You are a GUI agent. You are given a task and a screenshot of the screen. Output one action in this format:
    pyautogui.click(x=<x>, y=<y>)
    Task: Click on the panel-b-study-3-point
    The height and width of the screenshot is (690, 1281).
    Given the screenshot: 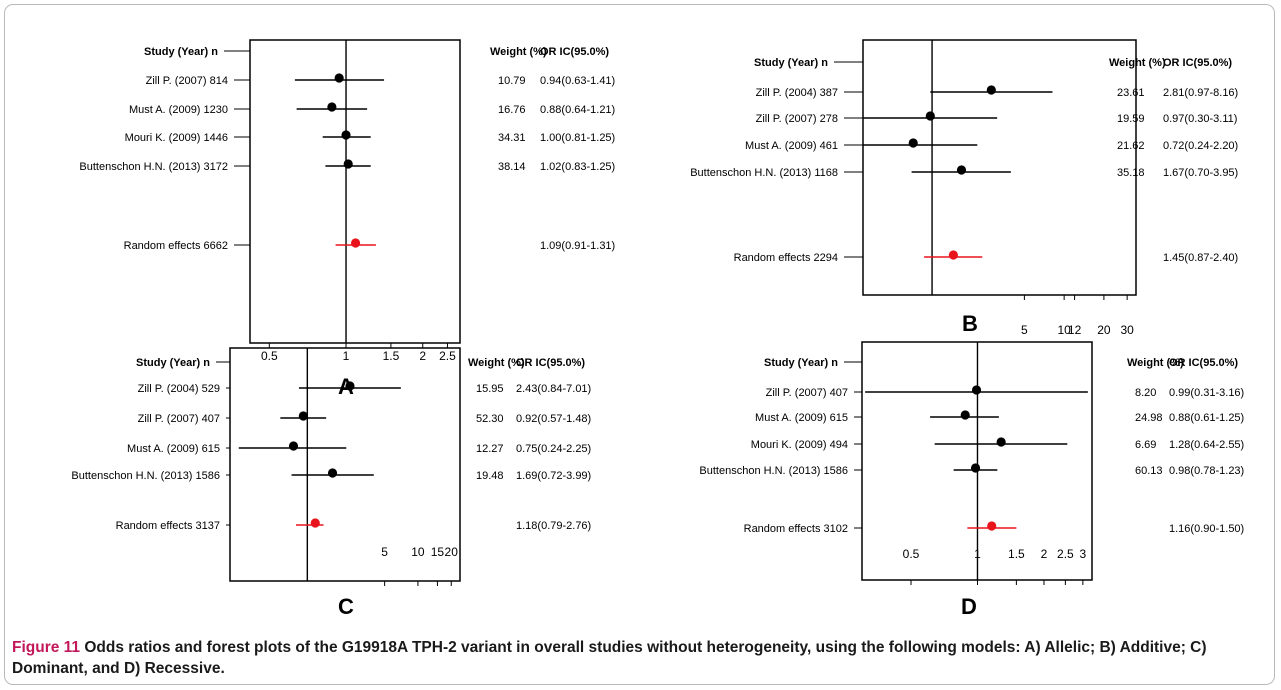 What is the action you would take?
    pyautogui.click(x=913, y=143)
    